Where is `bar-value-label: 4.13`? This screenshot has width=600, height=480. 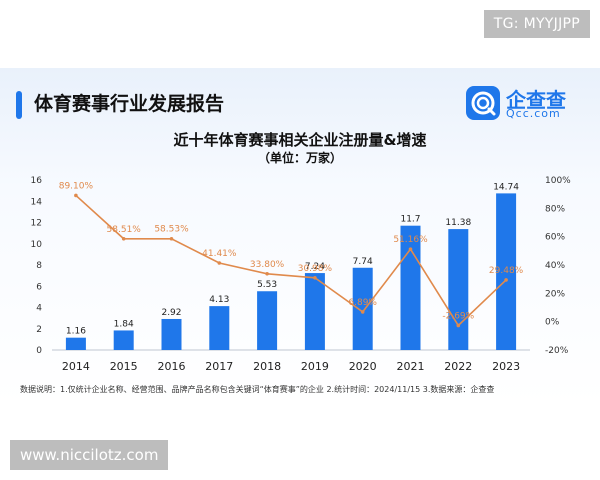 bar-value-label: 4.13 is located at coordinates (219, 300).